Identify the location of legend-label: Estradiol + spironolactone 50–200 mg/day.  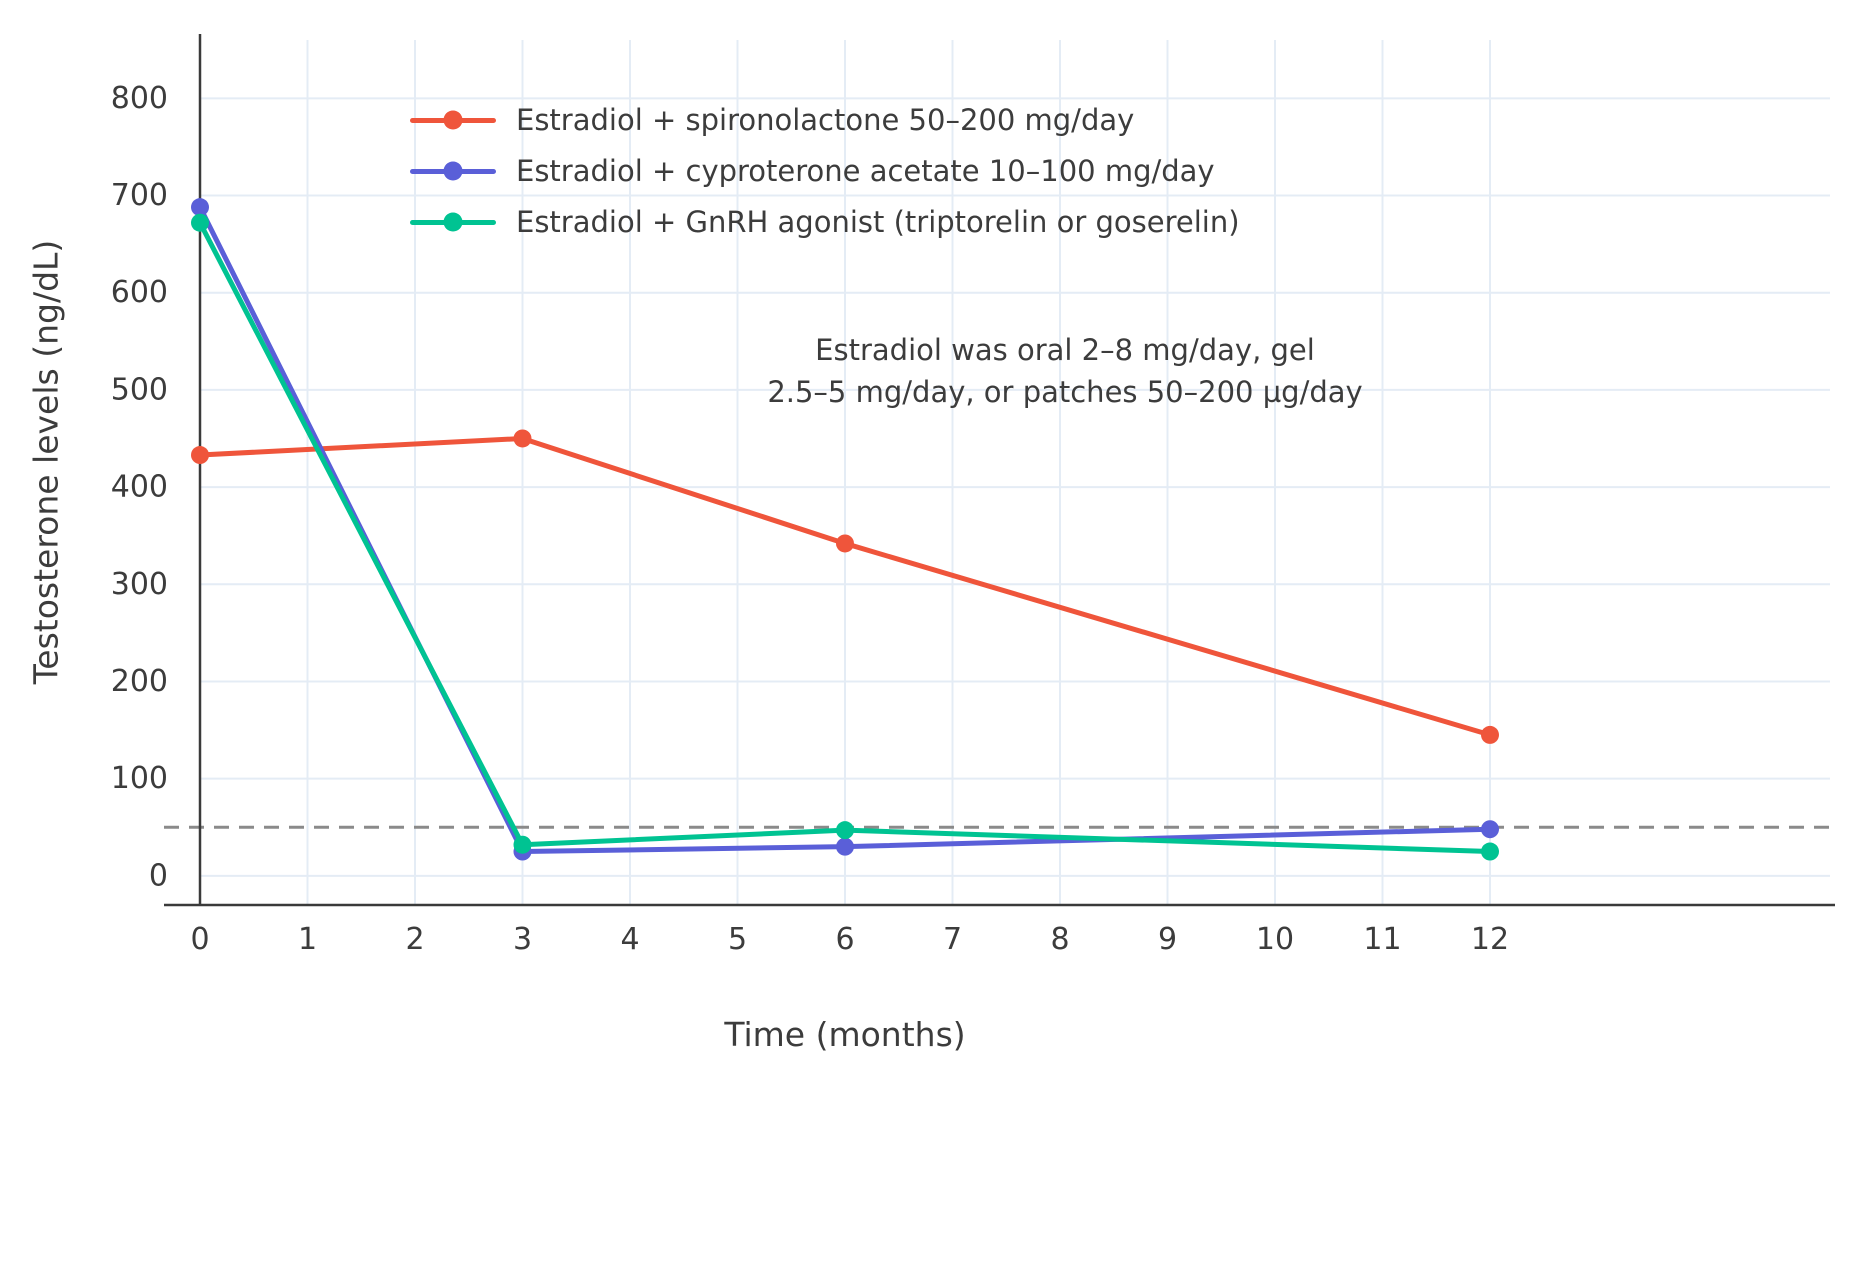
(825, 120).